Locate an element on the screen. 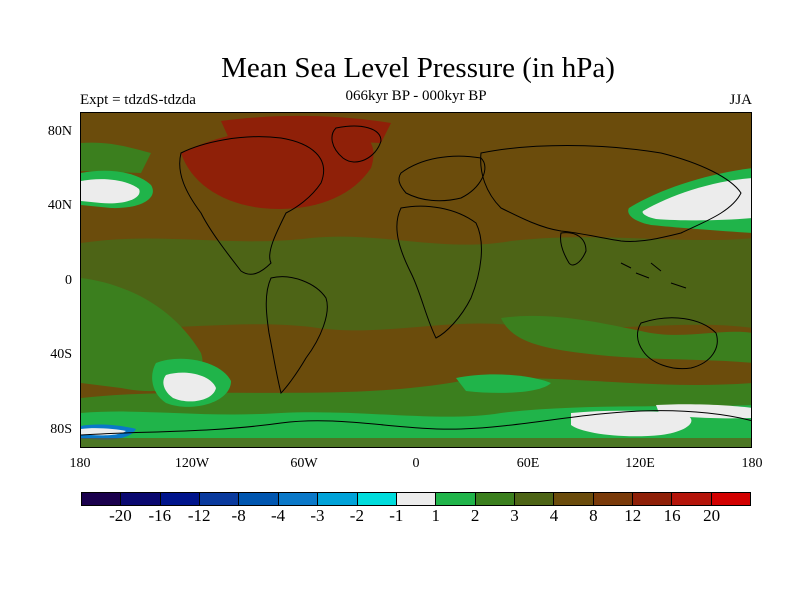  colorbar-label: -16 is located at coordinates (160, 515).